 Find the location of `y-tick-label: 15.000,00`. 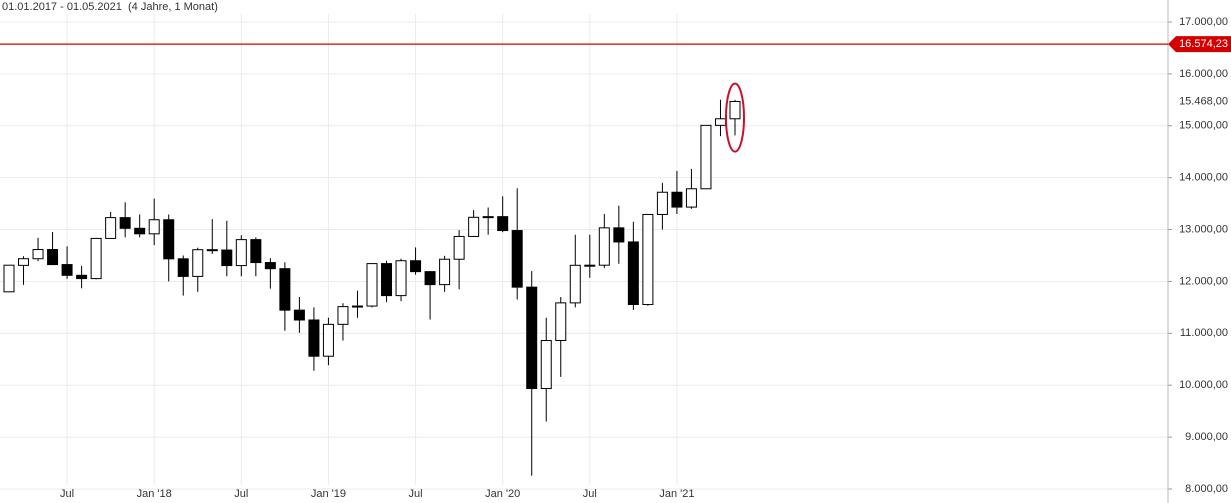

y-tick-label: 15.000,00 is located at coordinates (1203, 126).